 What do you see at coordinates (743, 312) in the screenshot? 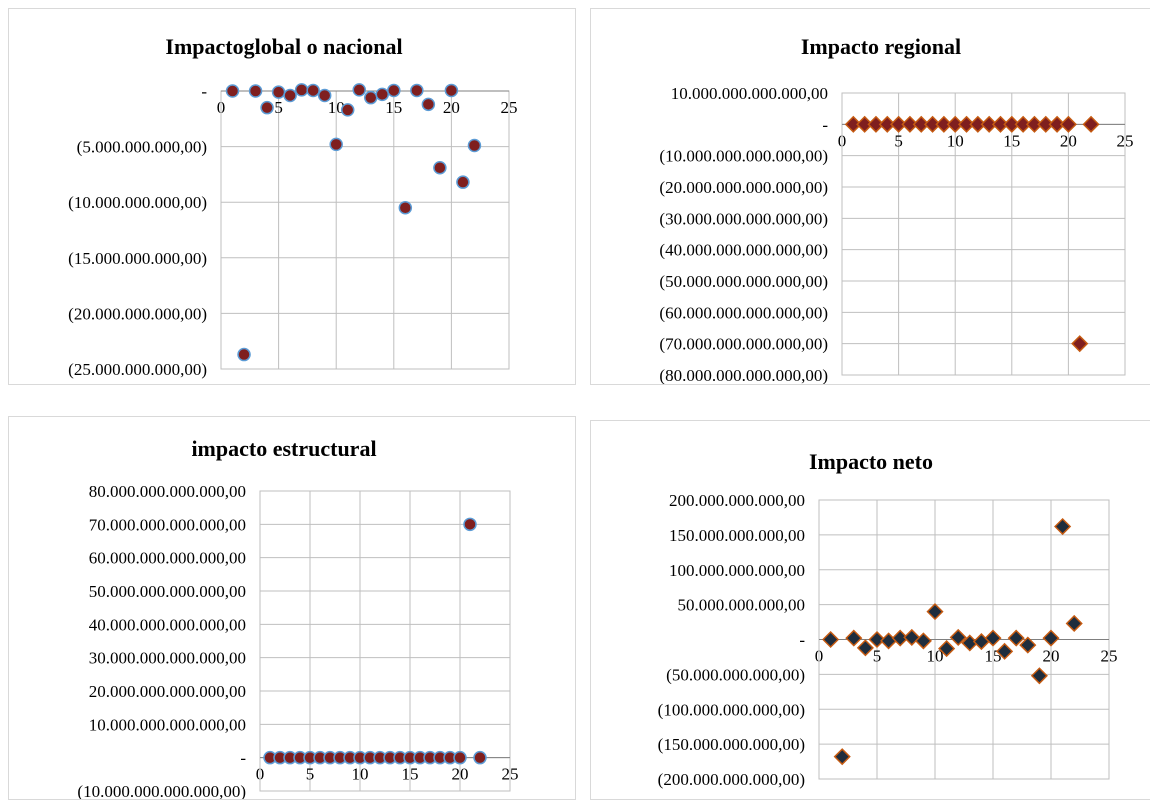
I see `y-tick-label: (60.000.000.000.000,00)` at bounding box center [743, 312].